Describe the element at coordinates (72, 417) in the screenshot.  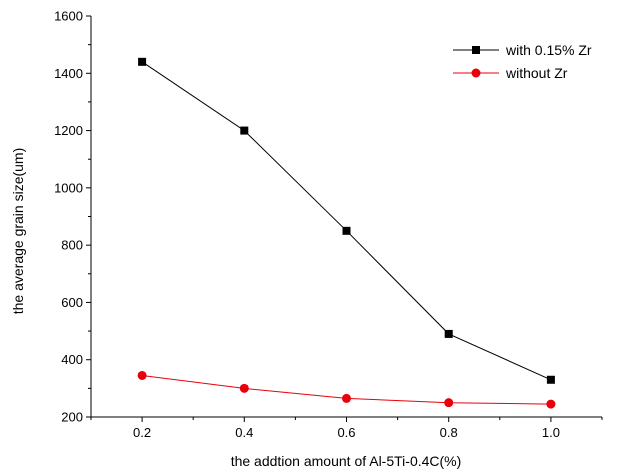
I see `y-tick-label: 200` at that location.